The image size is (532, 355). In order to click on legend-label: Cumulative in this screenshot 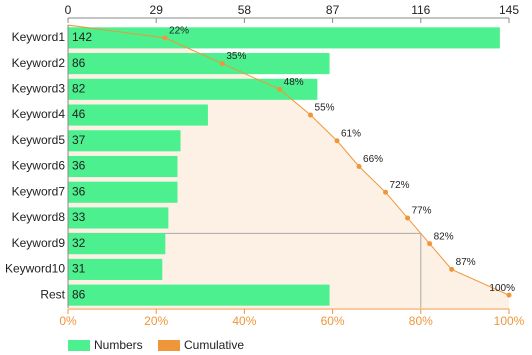, I will do `click(214, 345)`.